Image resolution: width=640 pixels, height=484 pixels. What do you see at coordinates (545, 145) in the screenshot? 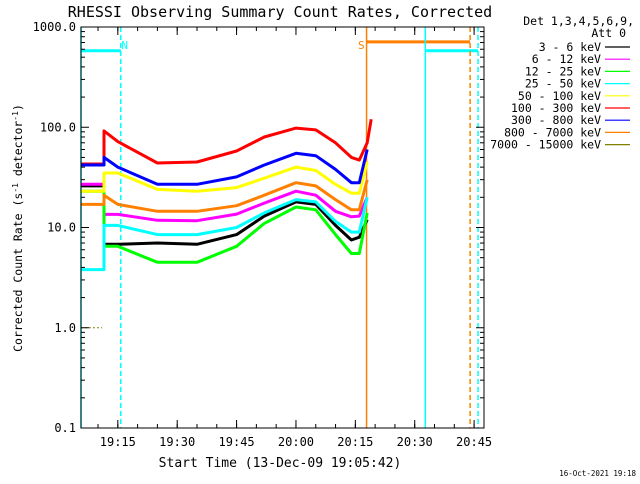
I see `legend-label: 7000 - 15000 keV` at bounding box center [545, 145].